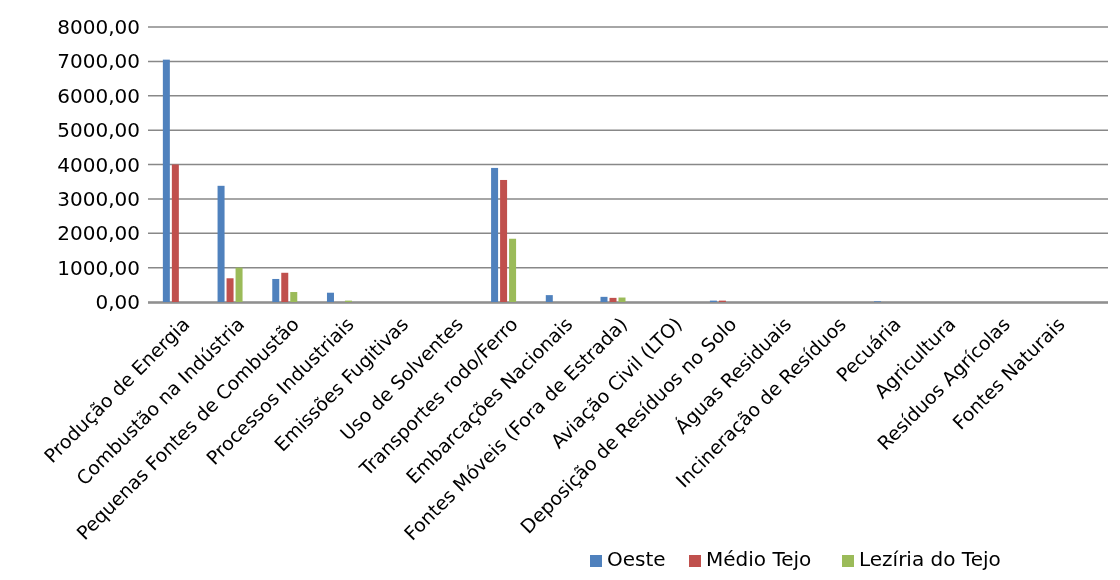  I want to click on legend-label: Oeste, so click(636, 559).